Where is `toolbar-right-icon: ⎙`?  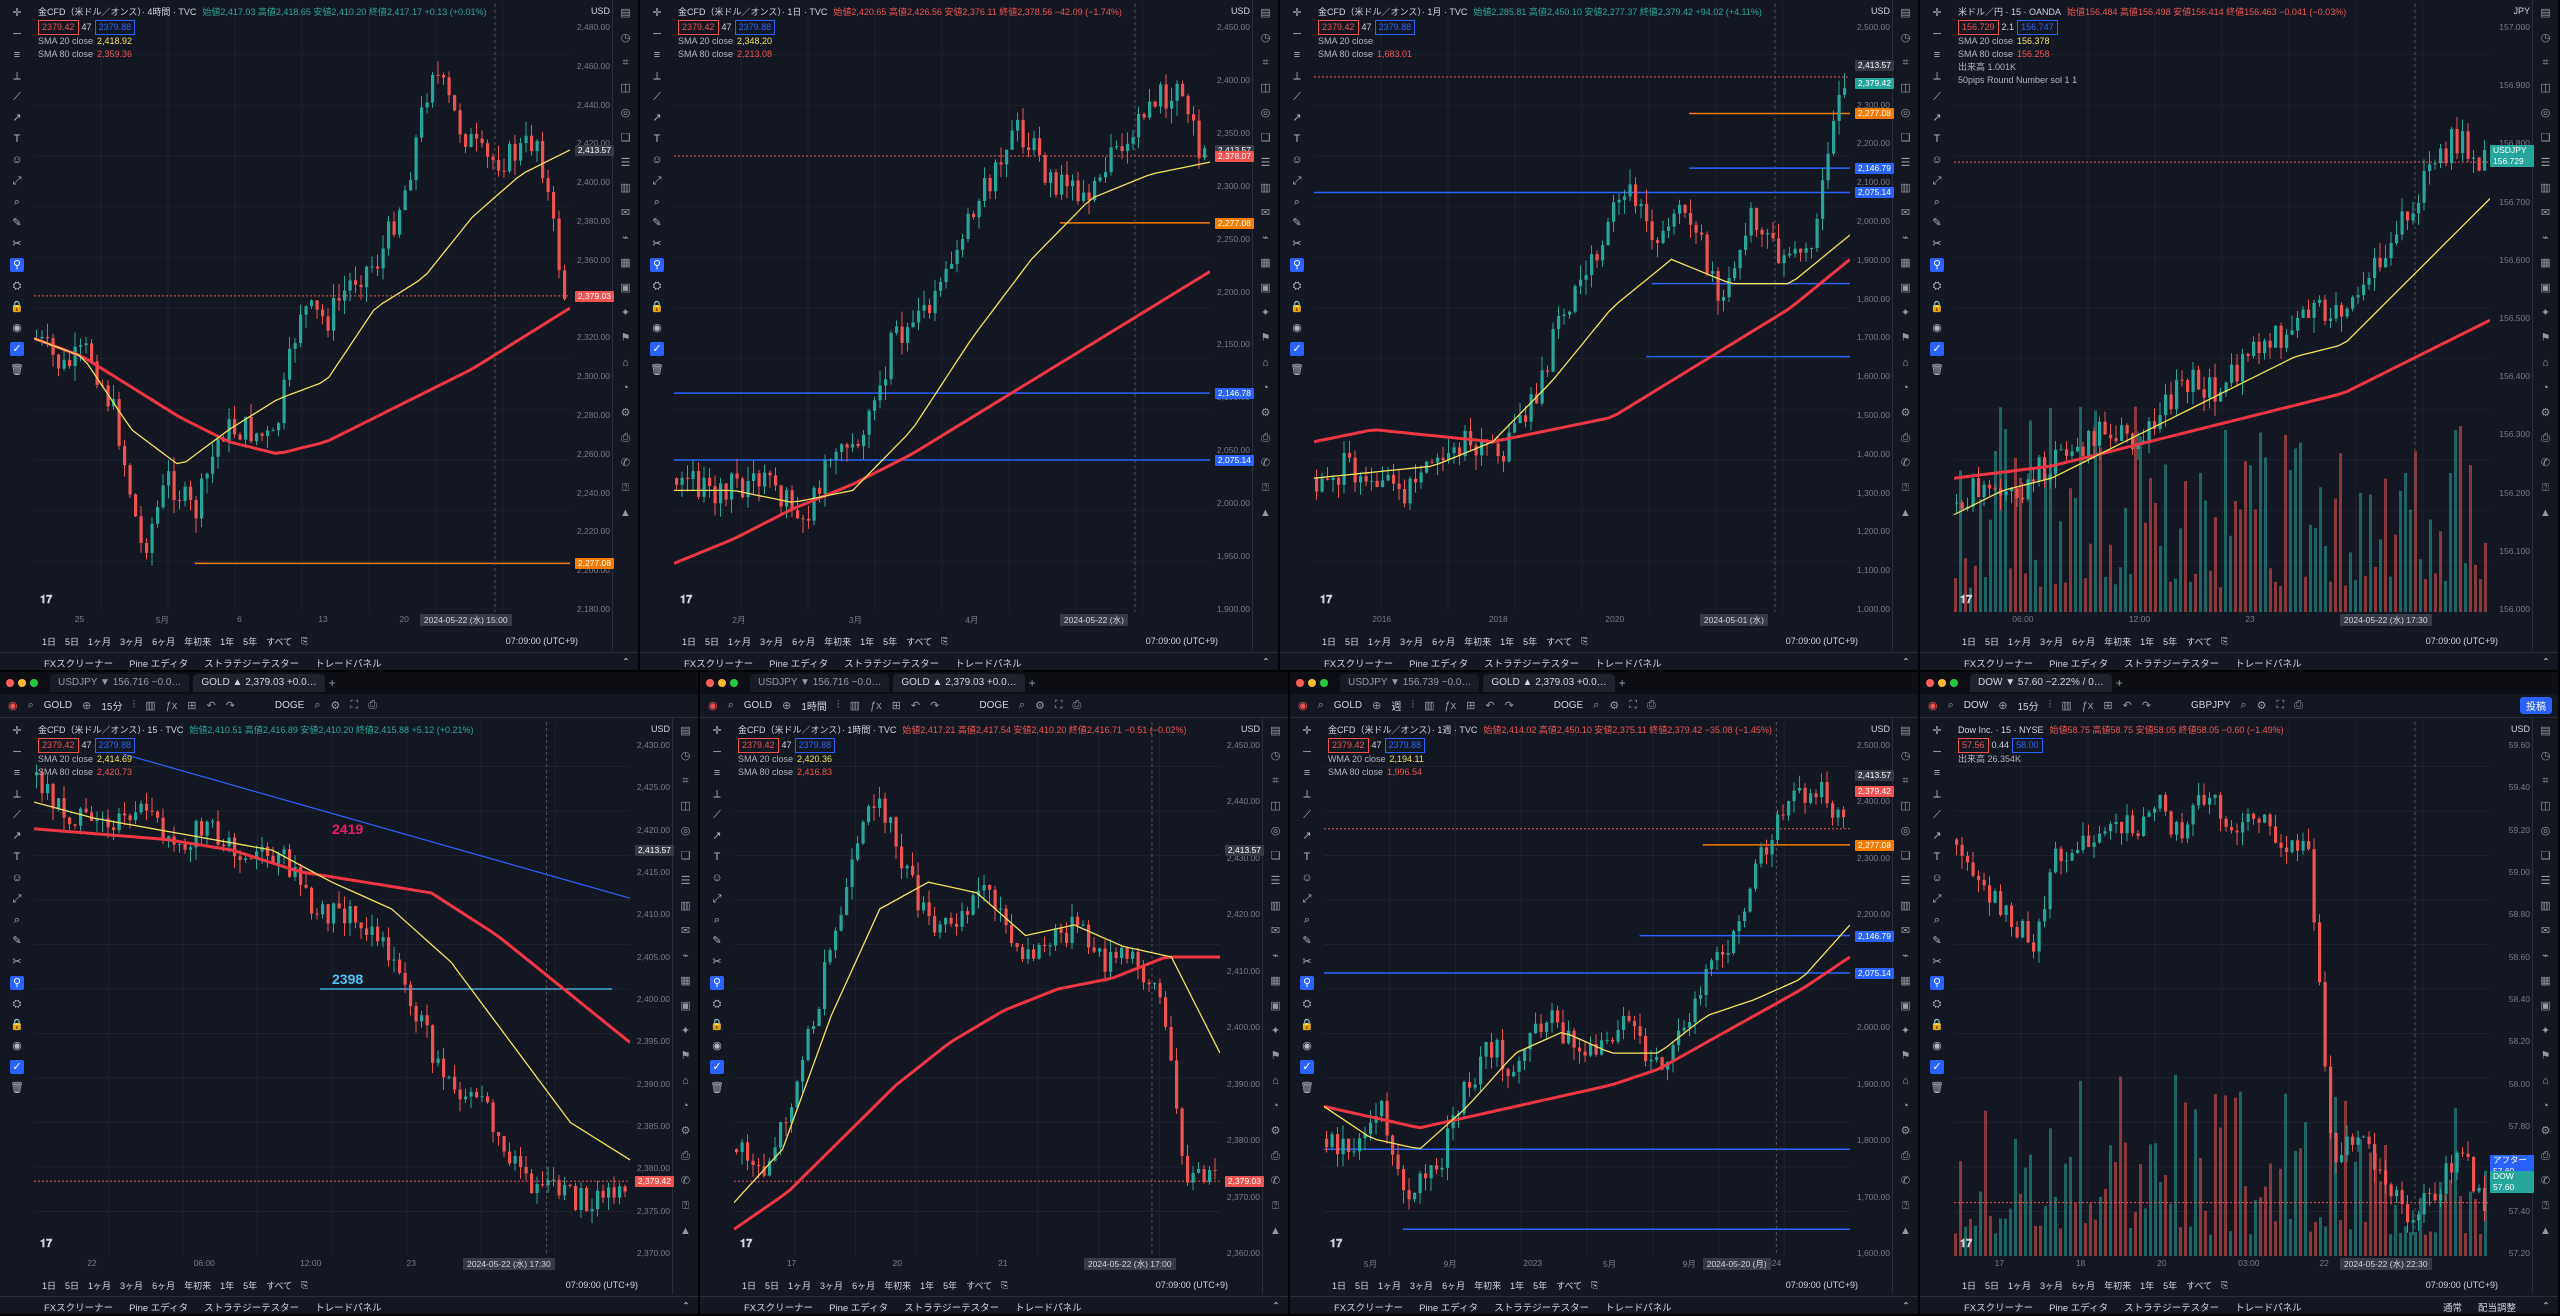
toolbar-right-icon: ⎙ is located at coordinates (1651, 705).